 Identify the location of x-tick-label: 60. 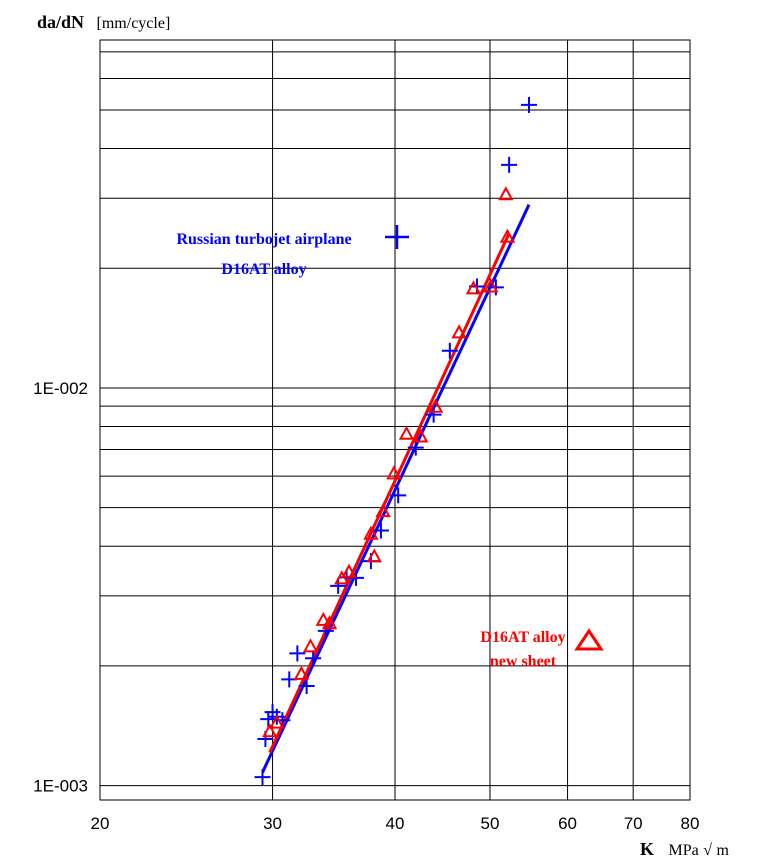
(567, 823).